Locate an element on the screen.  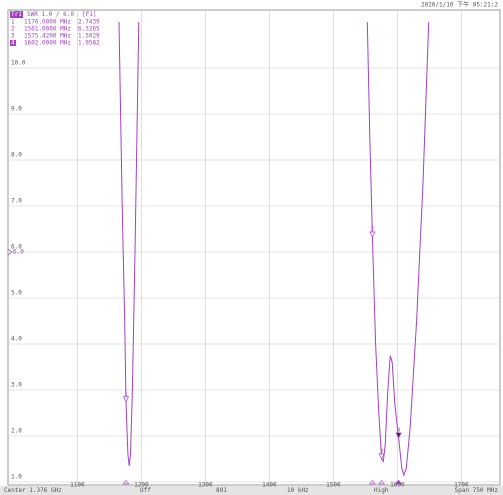
marker-number: 4 is located at coordinates (13, 43).